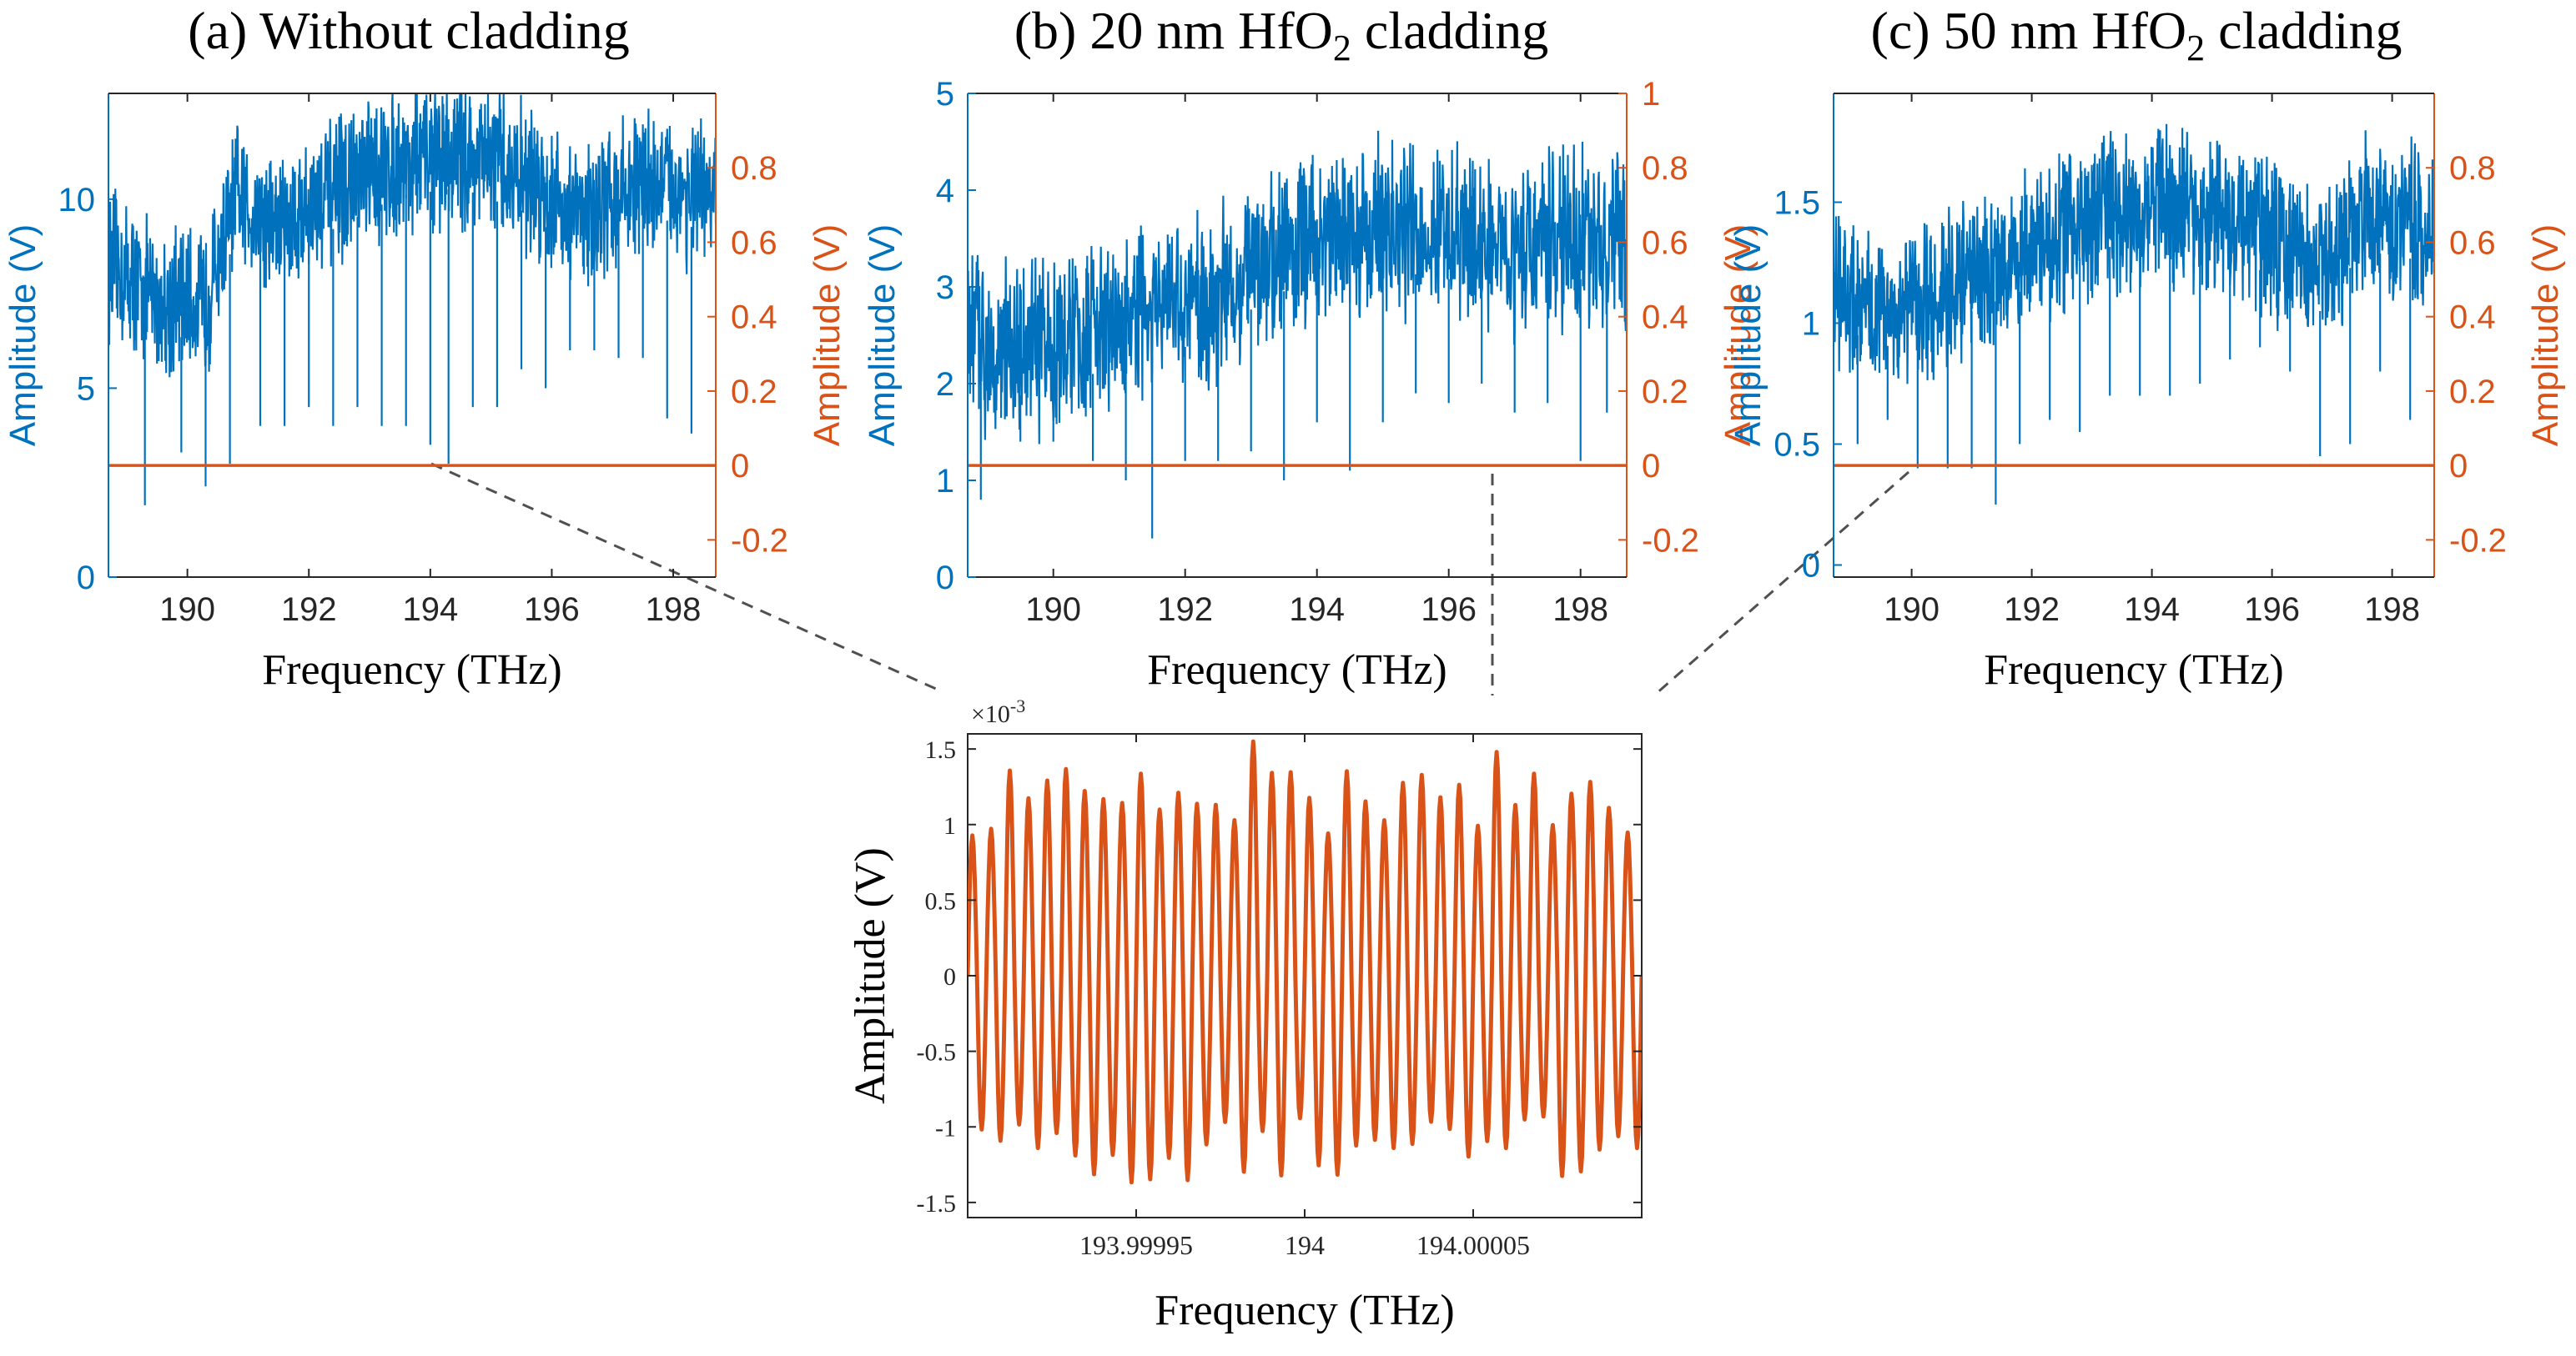 The width and height of the screenshot is (2576, 1356). Describe the element at coordinates (1782, 583) in the screenshot. I see `connector-line-c` at that location.